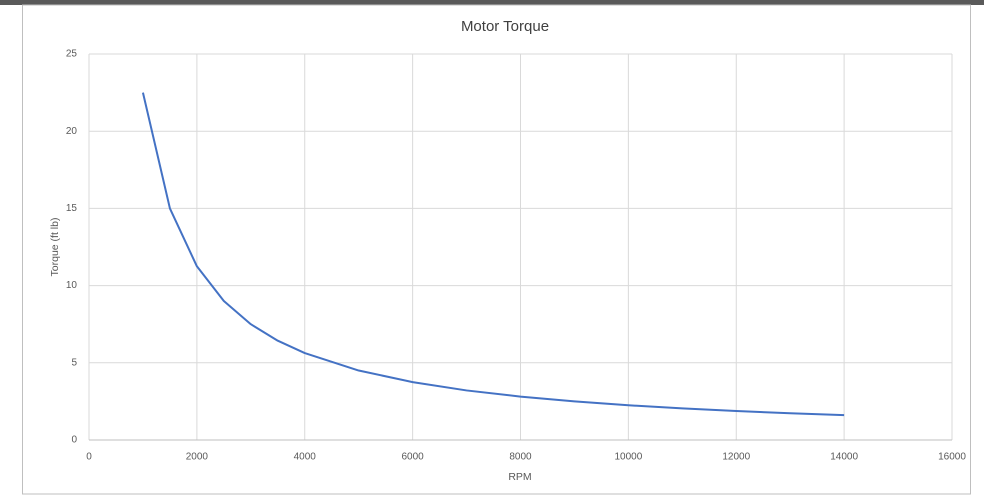 The width and height of the screenshot is (984, 495). Describe the element at coordinates (628, 457) in the screenshot. I see `x-tick-label: 10000` at that location.